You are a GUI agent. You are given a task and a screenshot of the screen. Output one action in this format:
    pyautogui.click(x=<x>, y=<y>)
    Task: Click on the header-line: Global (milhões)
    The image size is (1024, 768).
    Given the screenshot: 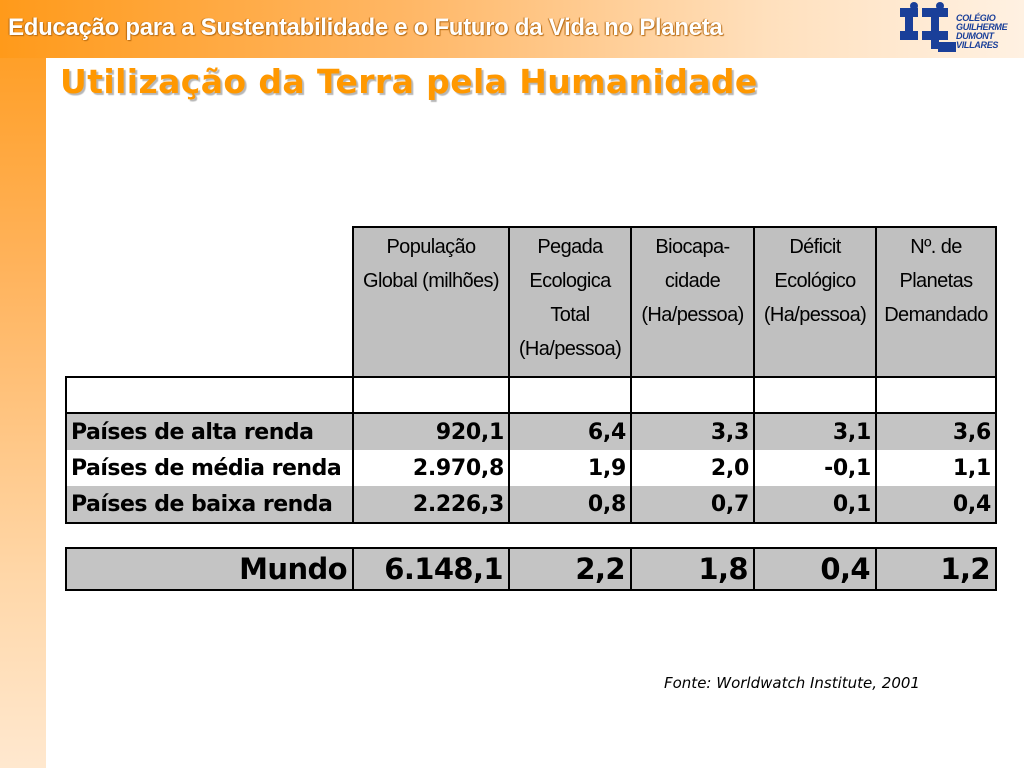 What is the action you would take?
    pyautogui.click(x=431, y=281)
    